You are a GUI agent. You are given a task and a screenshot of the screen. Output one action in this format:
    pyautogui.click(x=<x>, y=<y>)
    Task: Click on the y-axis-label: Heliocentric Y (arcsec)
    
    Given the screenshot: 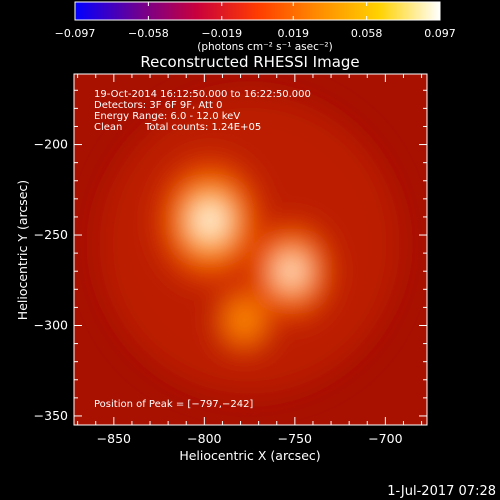 What is the action you would take?
    pyautogui.click(x=22, y=250)
    